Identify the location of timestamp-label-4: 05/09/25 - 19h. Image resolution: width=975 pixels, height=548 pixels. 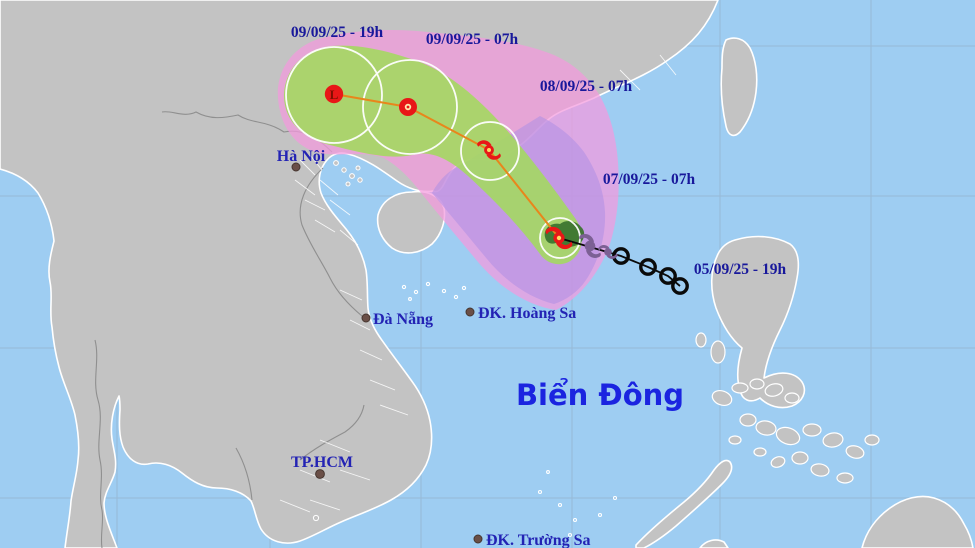
(740, 269).